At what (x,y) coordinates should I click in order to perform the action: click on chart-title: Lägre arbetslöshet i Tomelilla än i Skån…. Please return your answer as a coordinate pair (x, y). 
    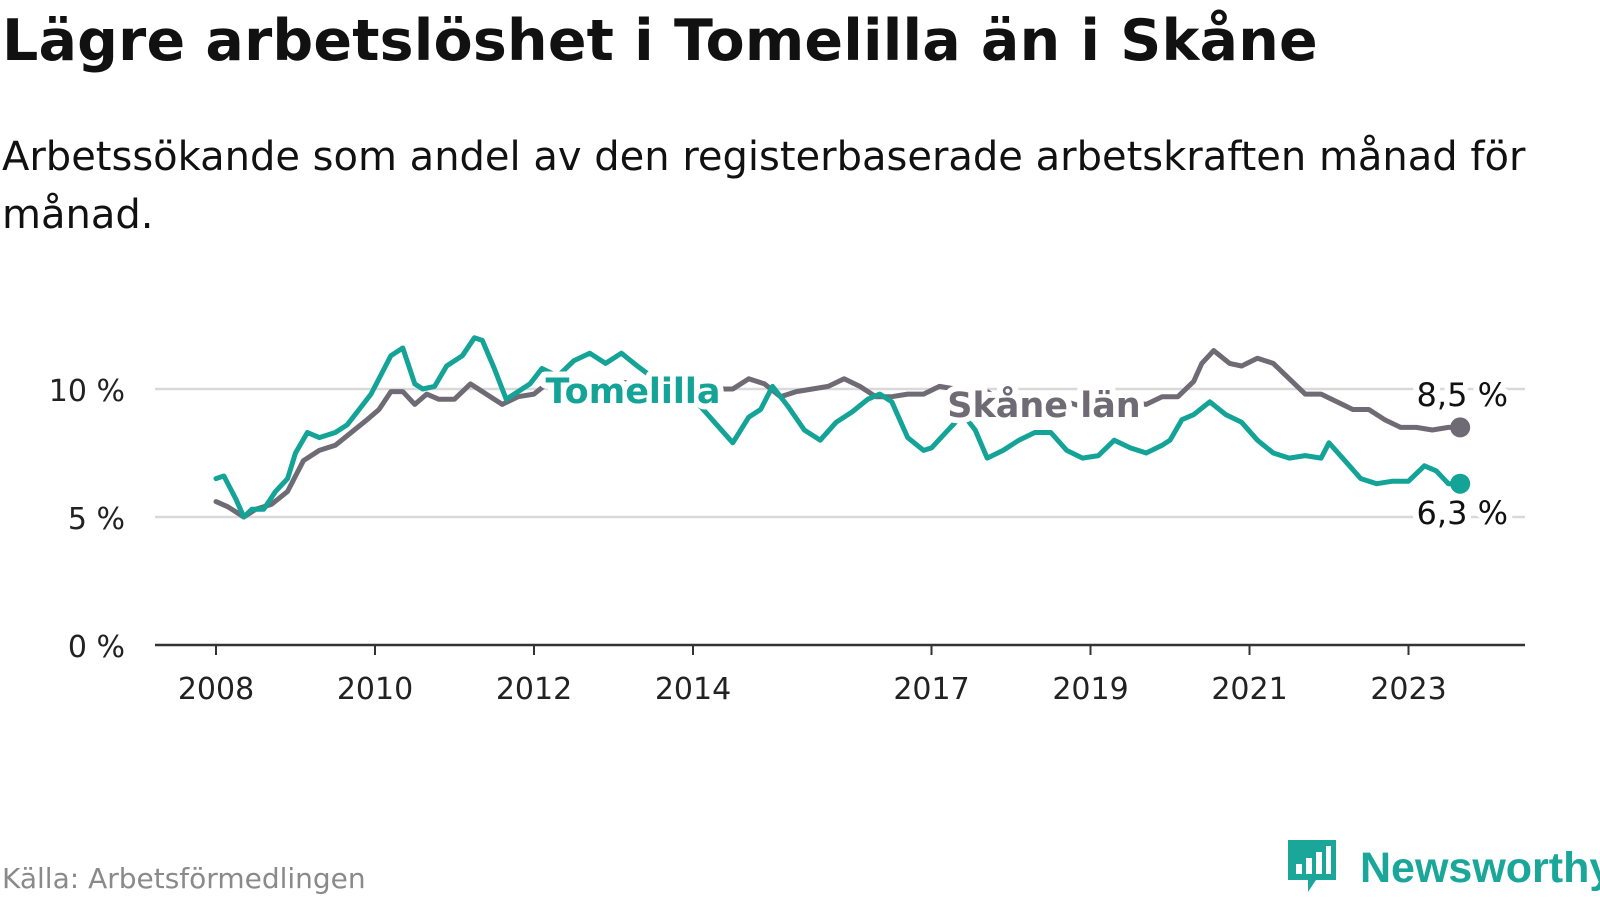
    Looking at the image, I should click on (660, 41).